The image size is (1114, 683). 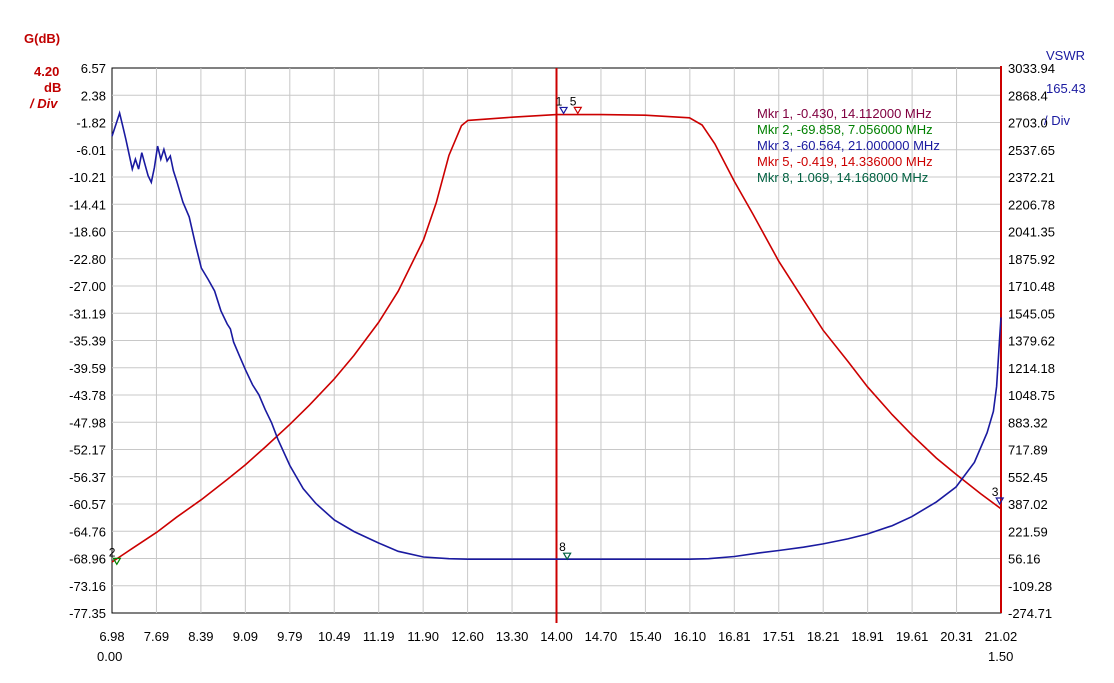 I want to click on x-axis-secondary-max: 1.50, so click(x=1000, y=656).